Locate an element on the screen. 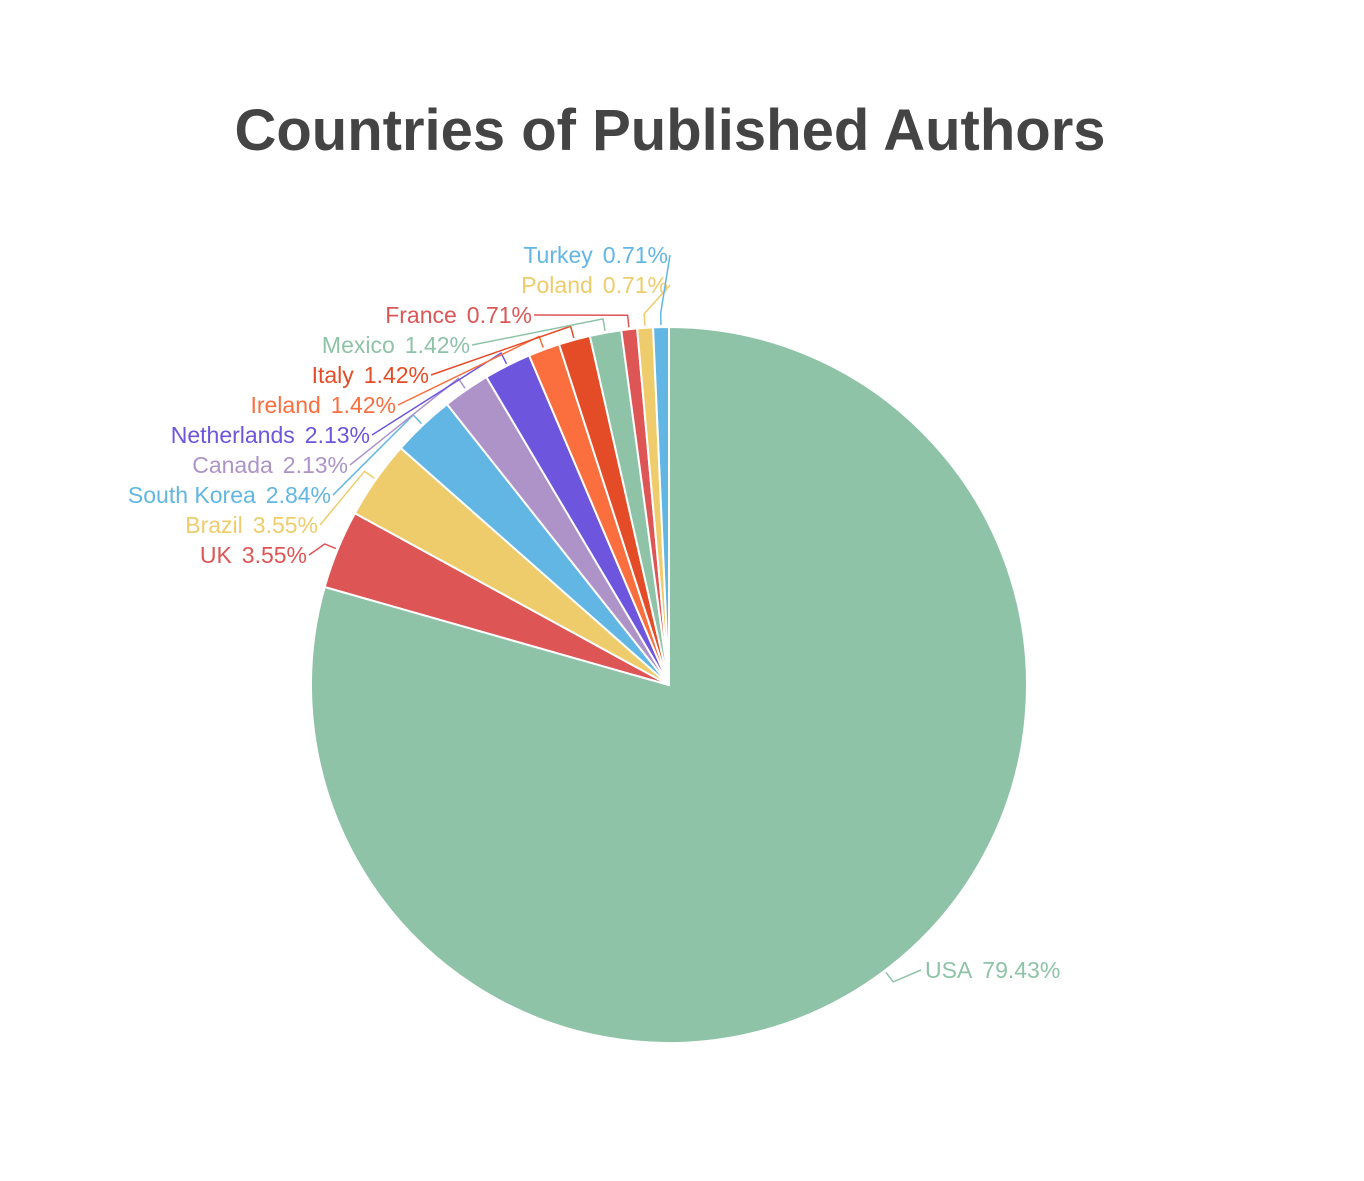  pie-slice is located at coordinates (660, 505).